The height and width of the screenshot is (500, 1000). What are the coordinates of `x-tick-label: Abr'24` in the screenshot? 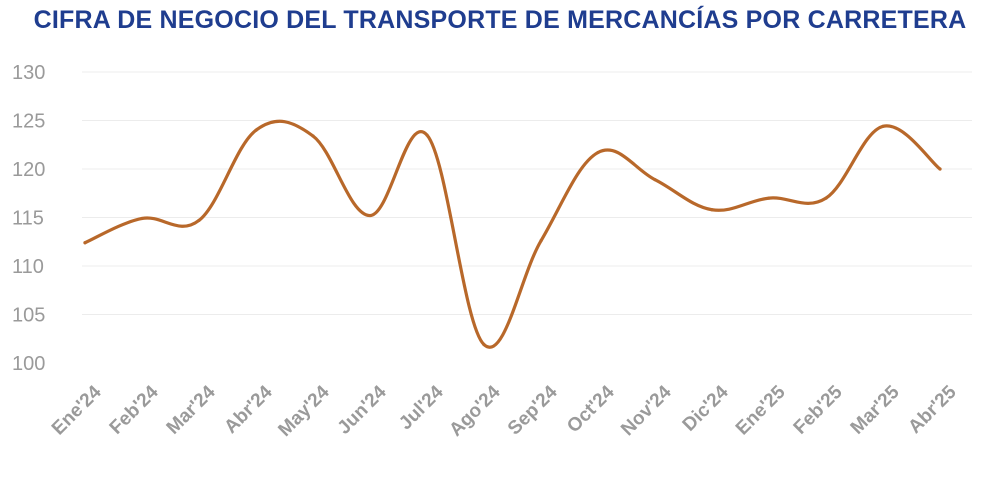 It's located at (248, 409).